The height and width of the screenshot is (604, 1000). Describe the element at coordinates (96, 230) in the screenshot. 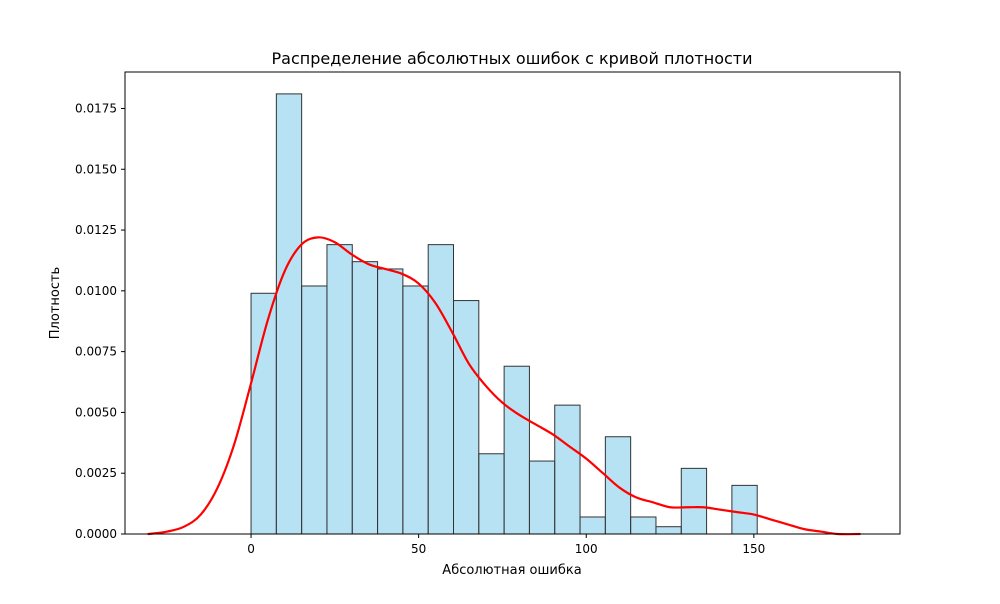

I see `y-tick-label: 0.0125` at that location.